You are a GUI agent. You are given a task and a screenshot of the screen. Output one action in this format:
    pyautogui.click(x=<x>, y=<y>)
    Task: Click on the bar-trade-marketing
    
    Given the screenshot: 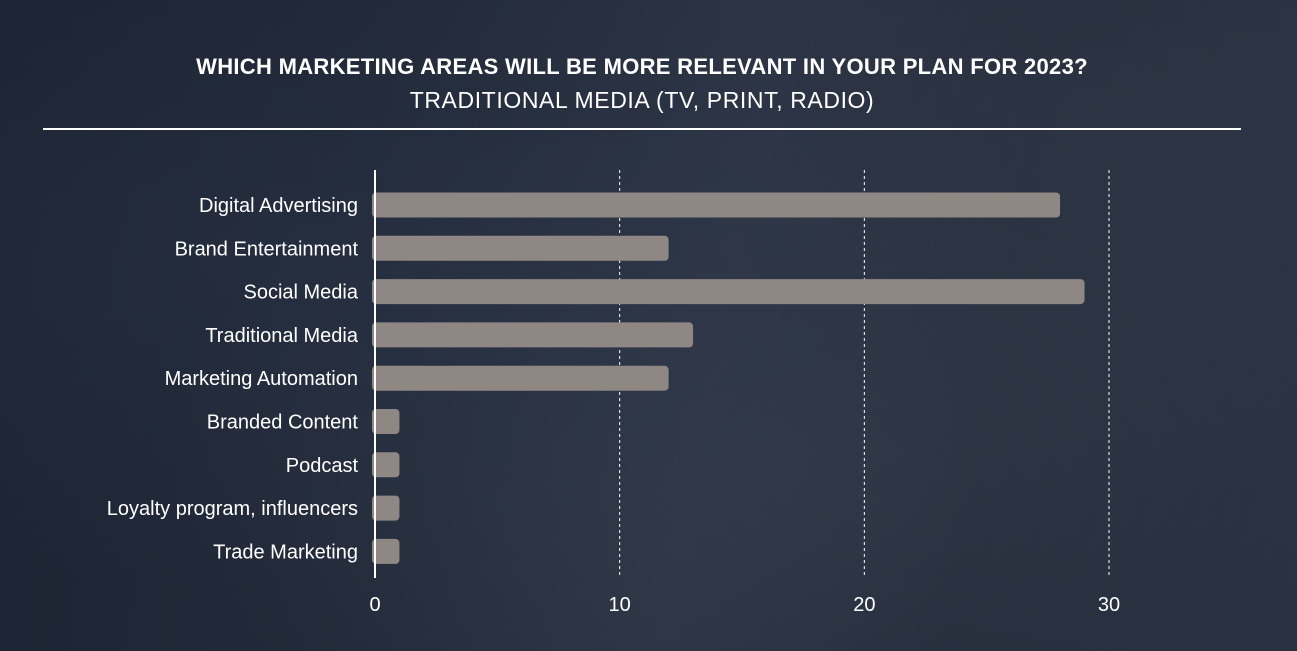 What is the action you would take?
    pyautogui.click(x=386, y=551)
    